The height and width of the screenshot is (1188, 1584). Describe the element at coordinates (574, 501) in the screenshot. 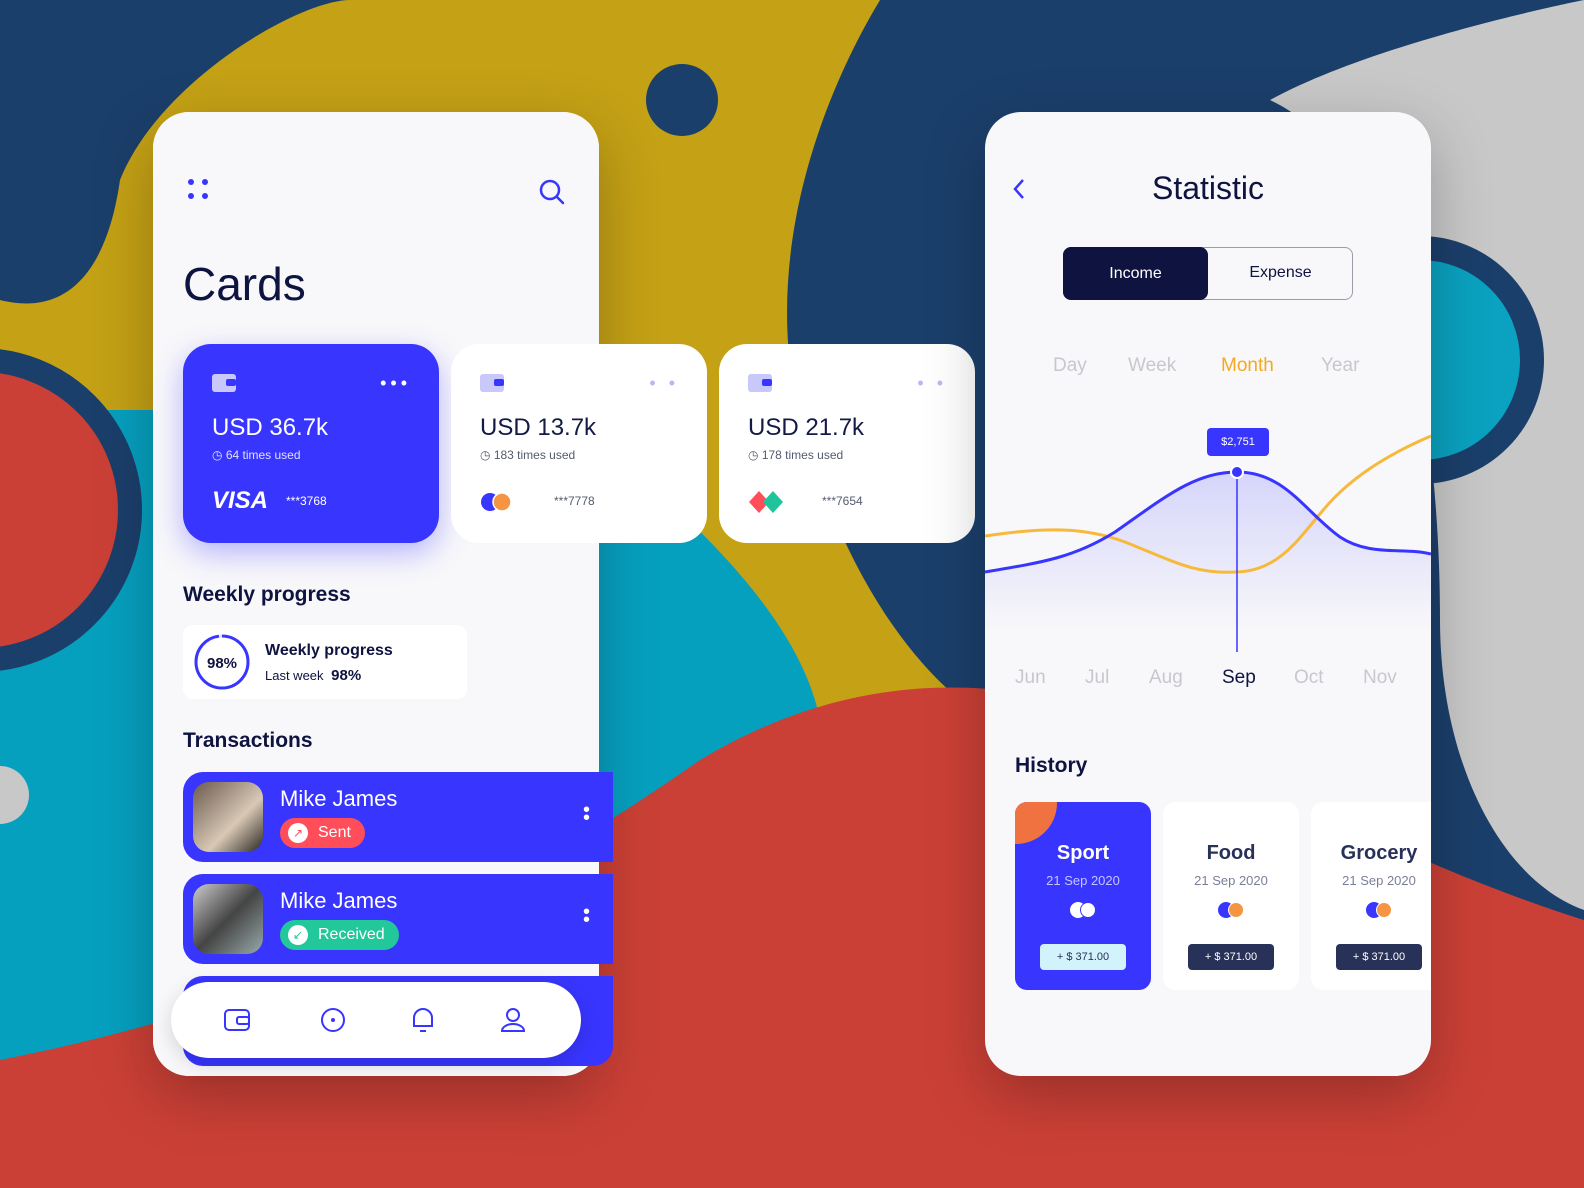

I see `card-number: ***7778` at that location.